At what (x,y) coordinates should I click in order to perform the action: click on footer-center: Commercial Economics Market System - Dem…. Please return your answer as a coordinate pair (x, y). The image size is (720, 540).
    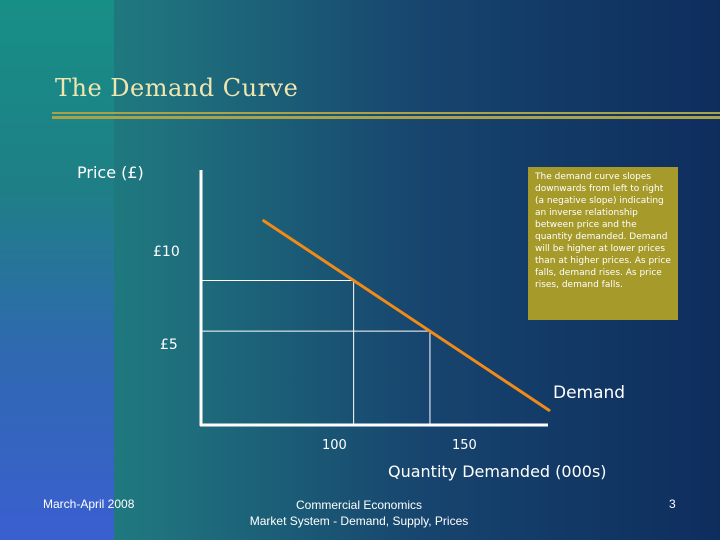
    Looking at the image, I should click on (359, 513).